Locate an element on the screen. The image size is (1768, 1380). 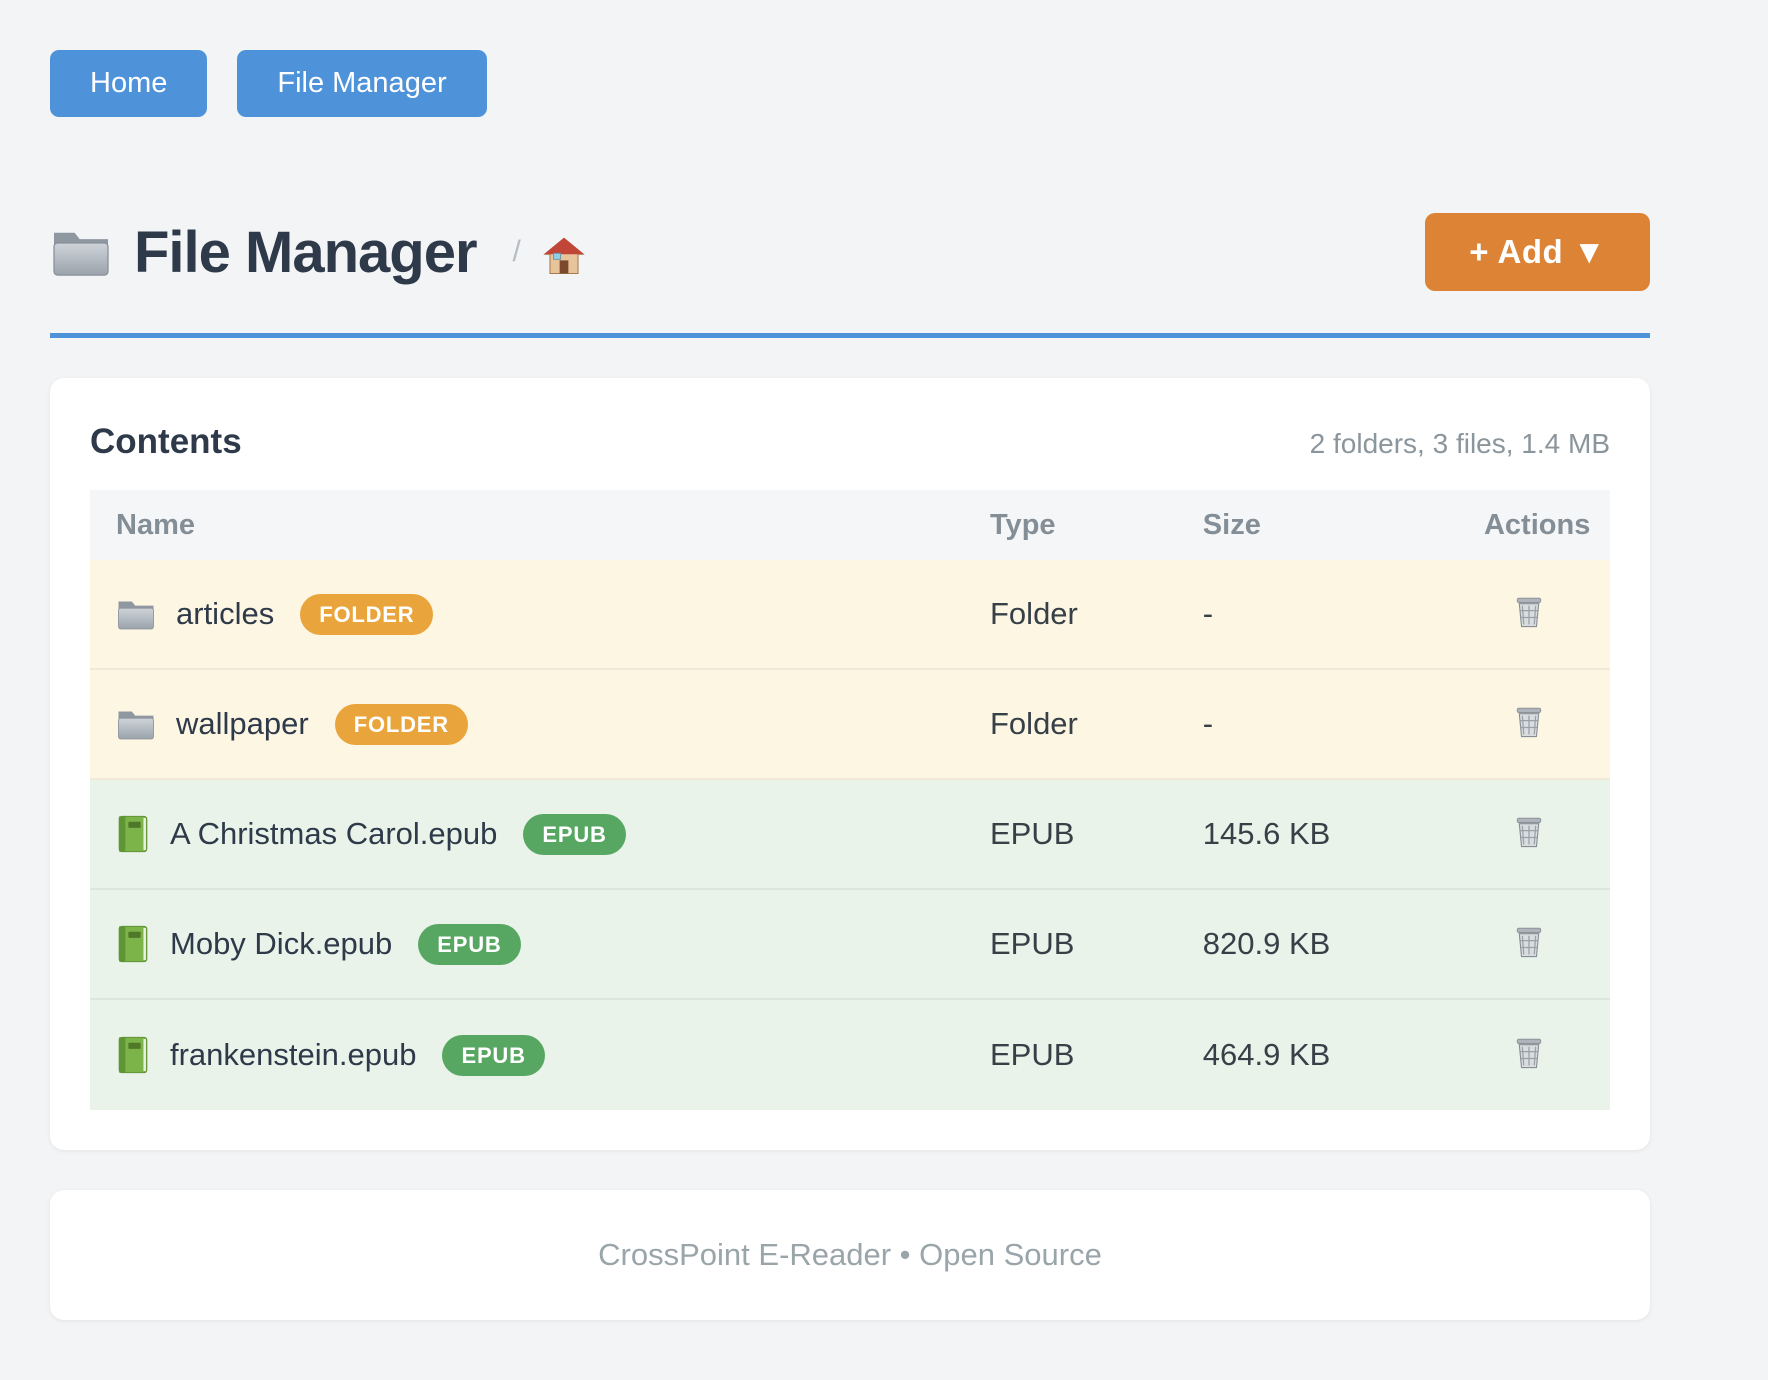
column-header-type: Type is located at coordinates (1023, 524).